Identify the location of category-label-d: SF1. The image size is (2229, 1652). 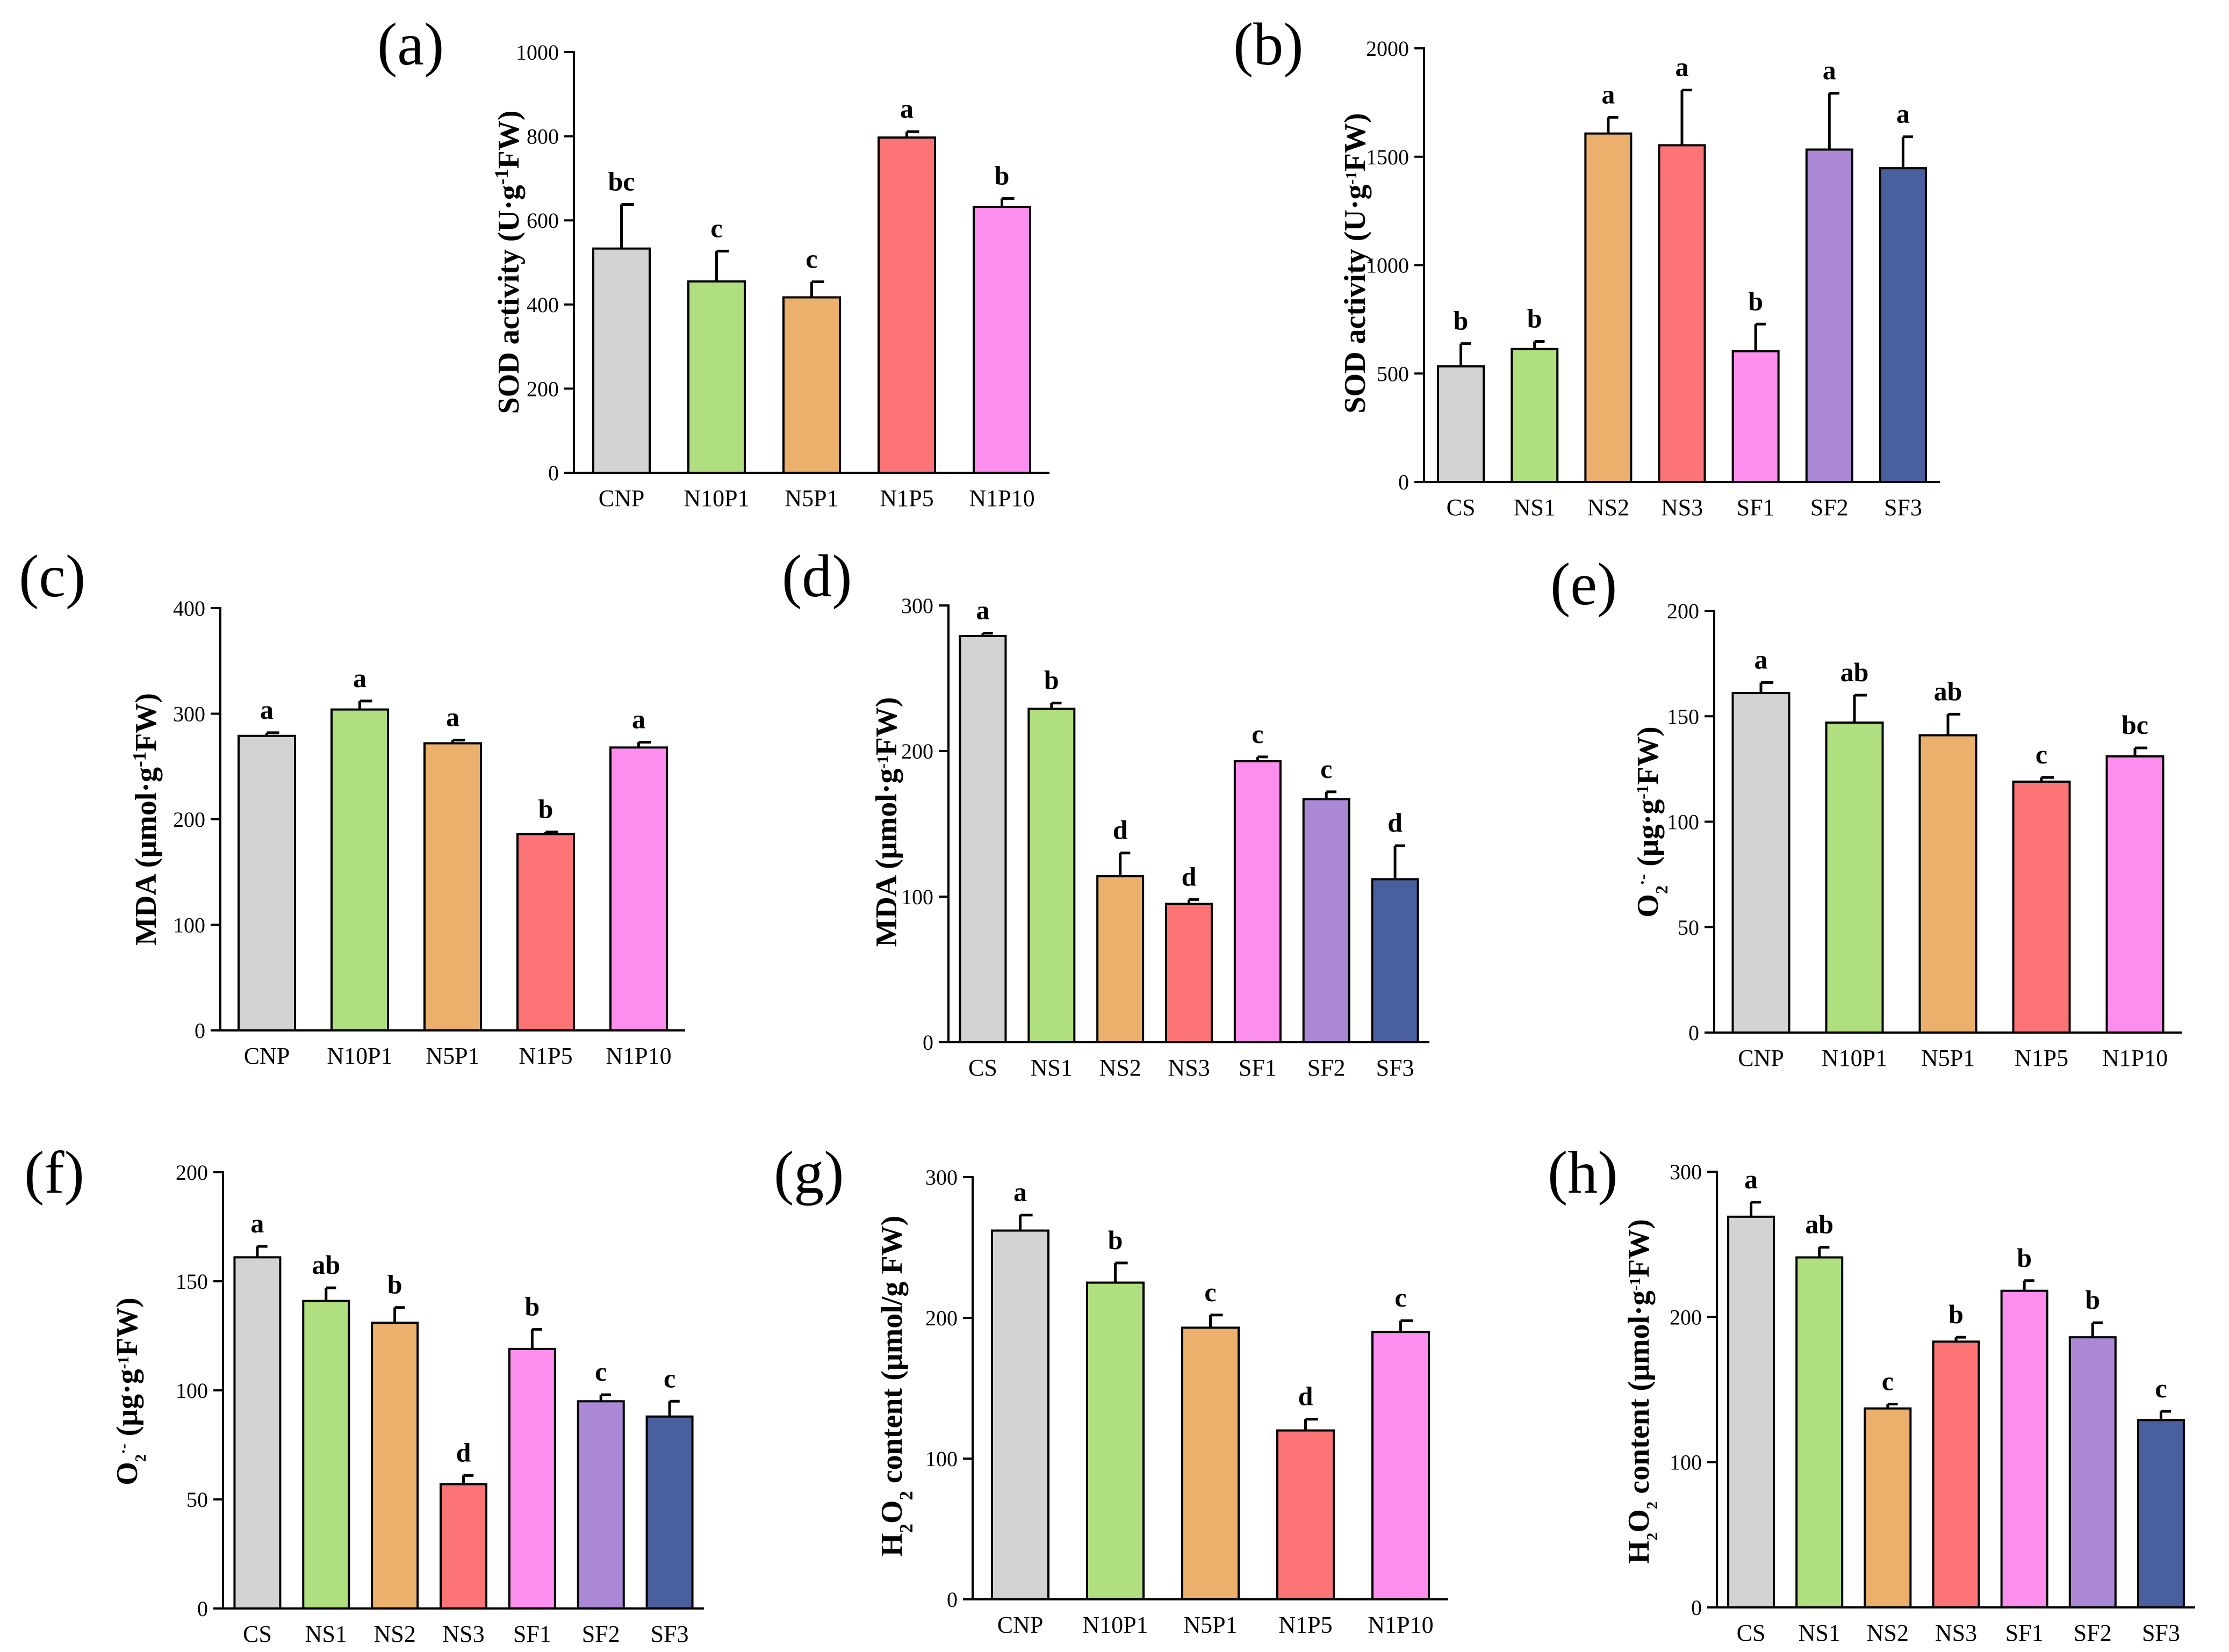
(1258, 1068).